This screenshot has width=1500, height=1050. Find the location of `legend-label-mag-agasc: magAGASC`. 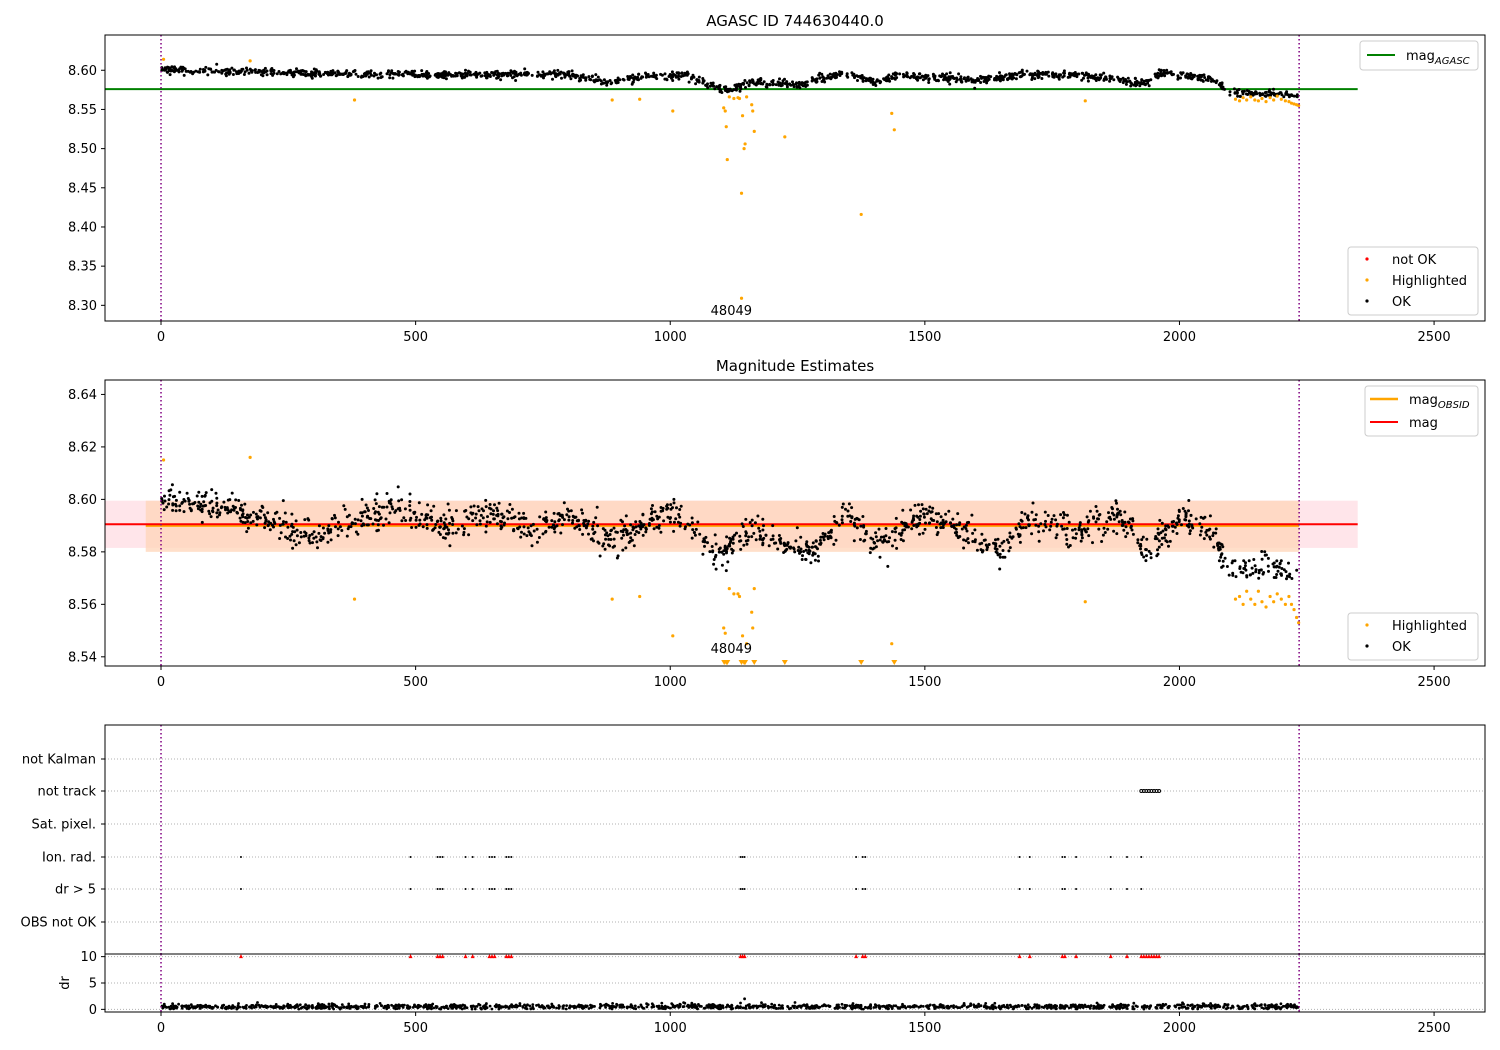

legend-label-mag-agasc: magAGASC is located at coordinates (1438, 58).